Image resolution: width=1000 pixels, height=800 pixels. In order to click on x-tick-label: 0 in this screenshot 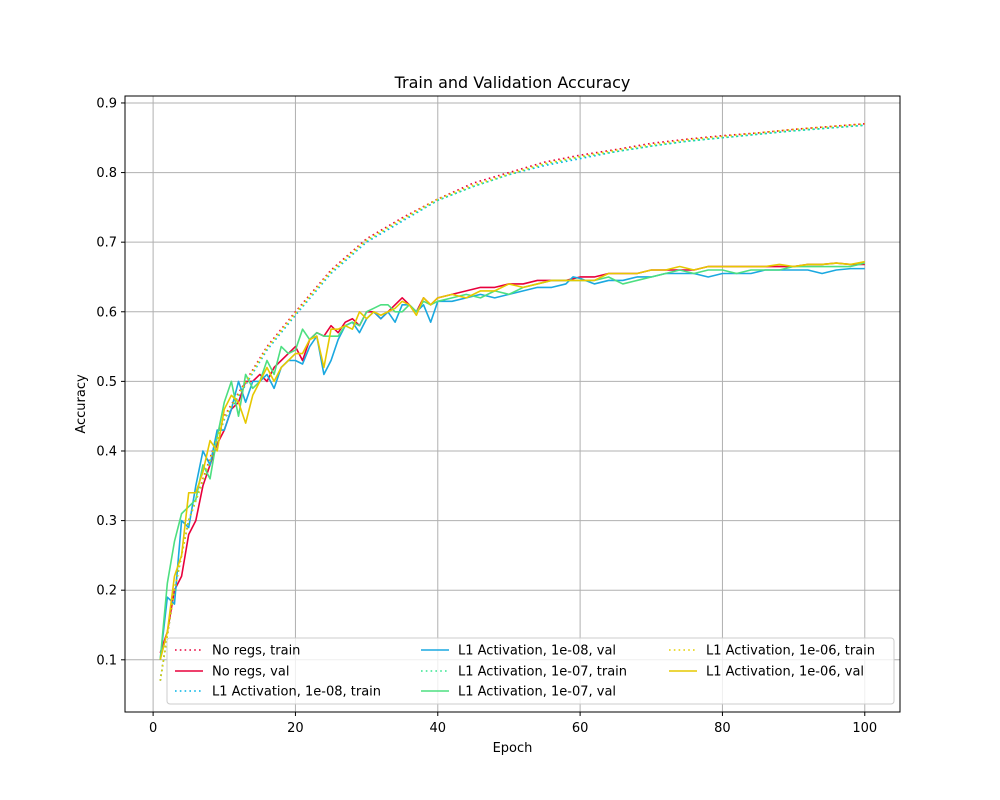, I will do `click(153, 728)`.